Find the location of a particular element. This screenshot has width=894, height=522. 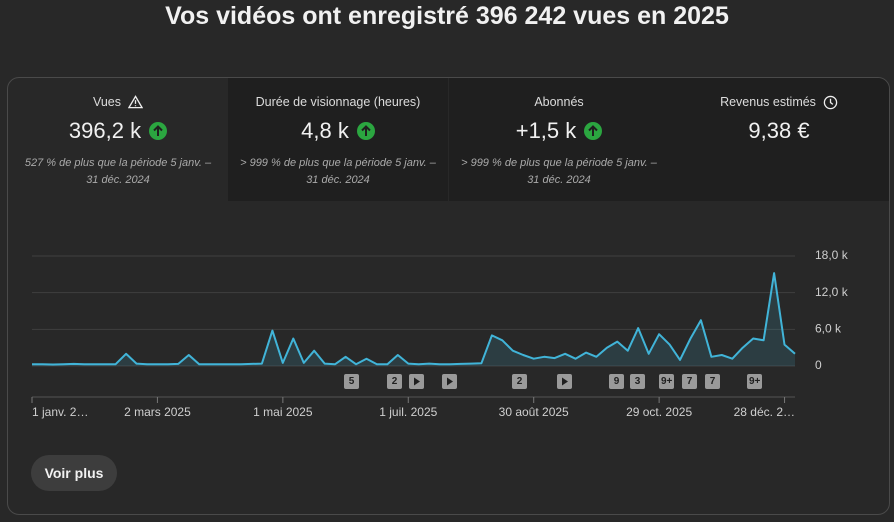

y-tick-label: 12,0 k is located at coordinates (832, 292).